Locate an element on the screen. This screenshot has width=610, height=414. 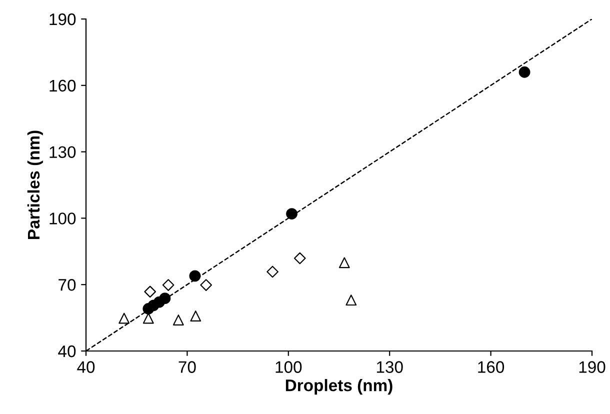
x-tick-label: 190 is located at coordinates (592, 367).